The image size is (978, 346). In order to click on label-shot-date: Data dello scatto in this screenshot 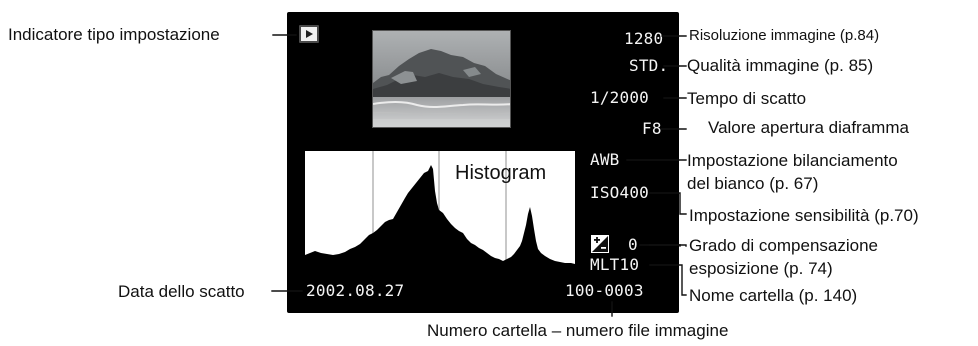, I will do `click(181, 291)`.